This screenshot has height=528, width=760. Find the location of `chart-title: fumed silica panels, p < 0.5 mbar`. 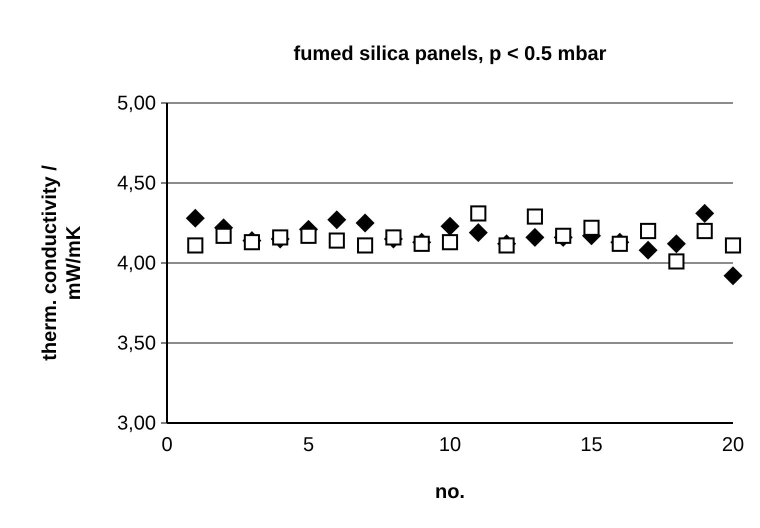

chart-title: fumed silica panels, p < 0.5 mbar is located at coordinates (450, 54).